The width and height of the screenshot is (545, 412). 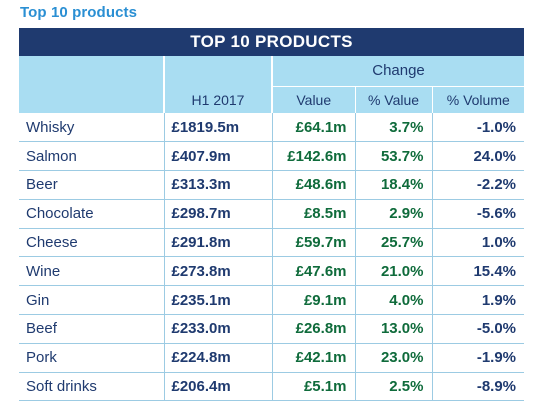 What do you see at coordinates (478, 185) in the screenshot?
I see `cell-pct-volume: -2.2%` at bounding box center [478, 185].